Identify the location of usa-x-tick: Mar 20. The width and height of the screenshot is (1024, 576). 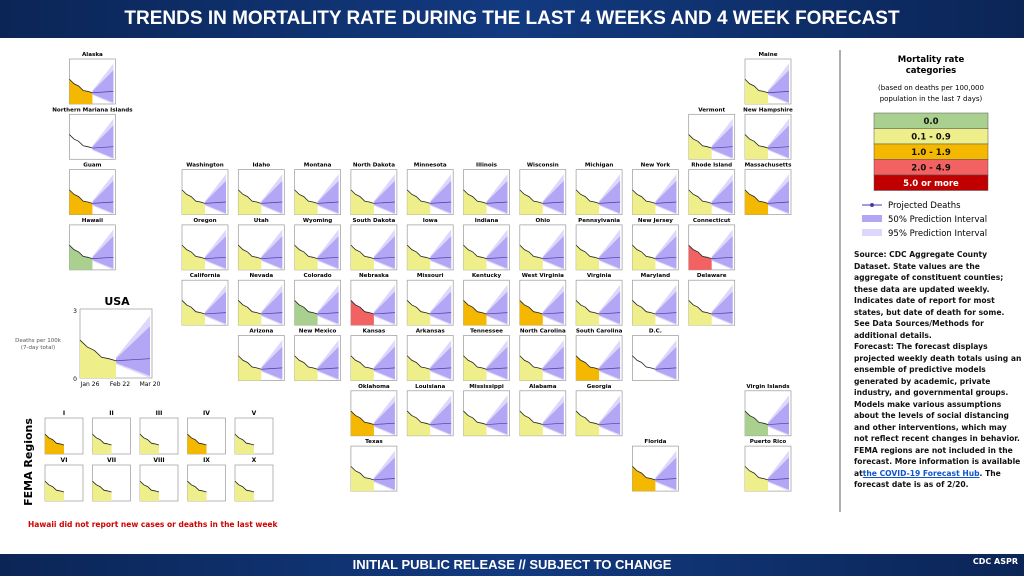
(150, 384).